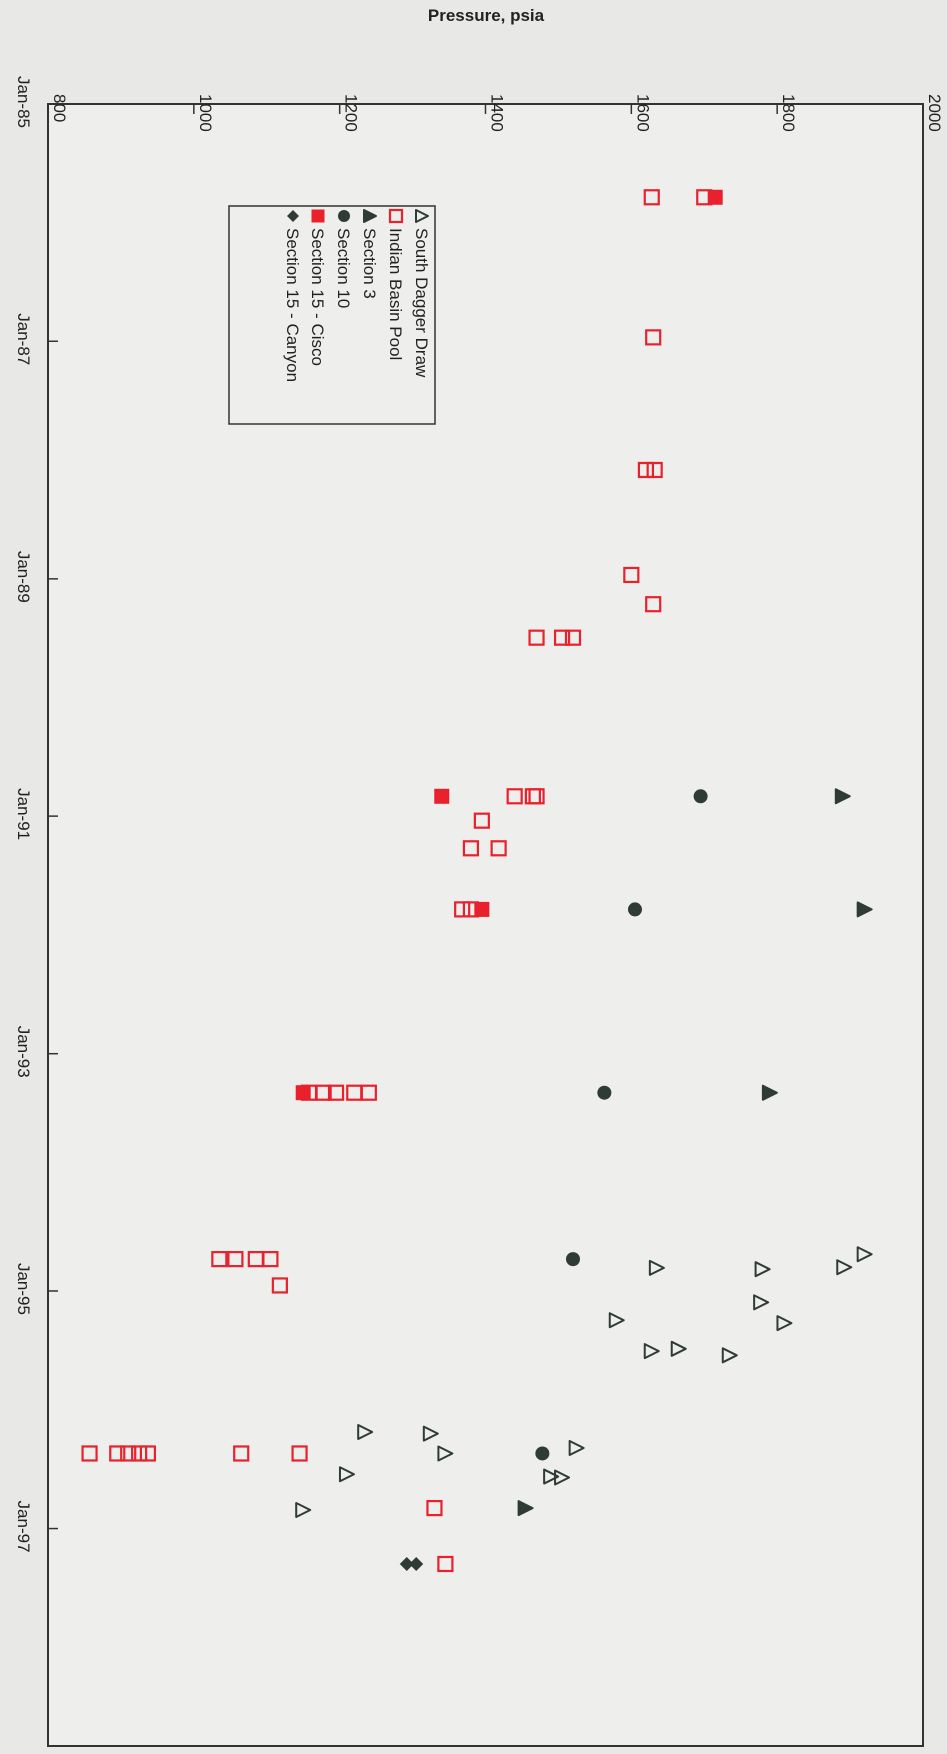 The height and width of the screenshot is (1754, 947). What do you see at coordinates (23, 102) in the screenshot?
I see `x-tick-label: Jan-85` at bounding box center [23, 102].